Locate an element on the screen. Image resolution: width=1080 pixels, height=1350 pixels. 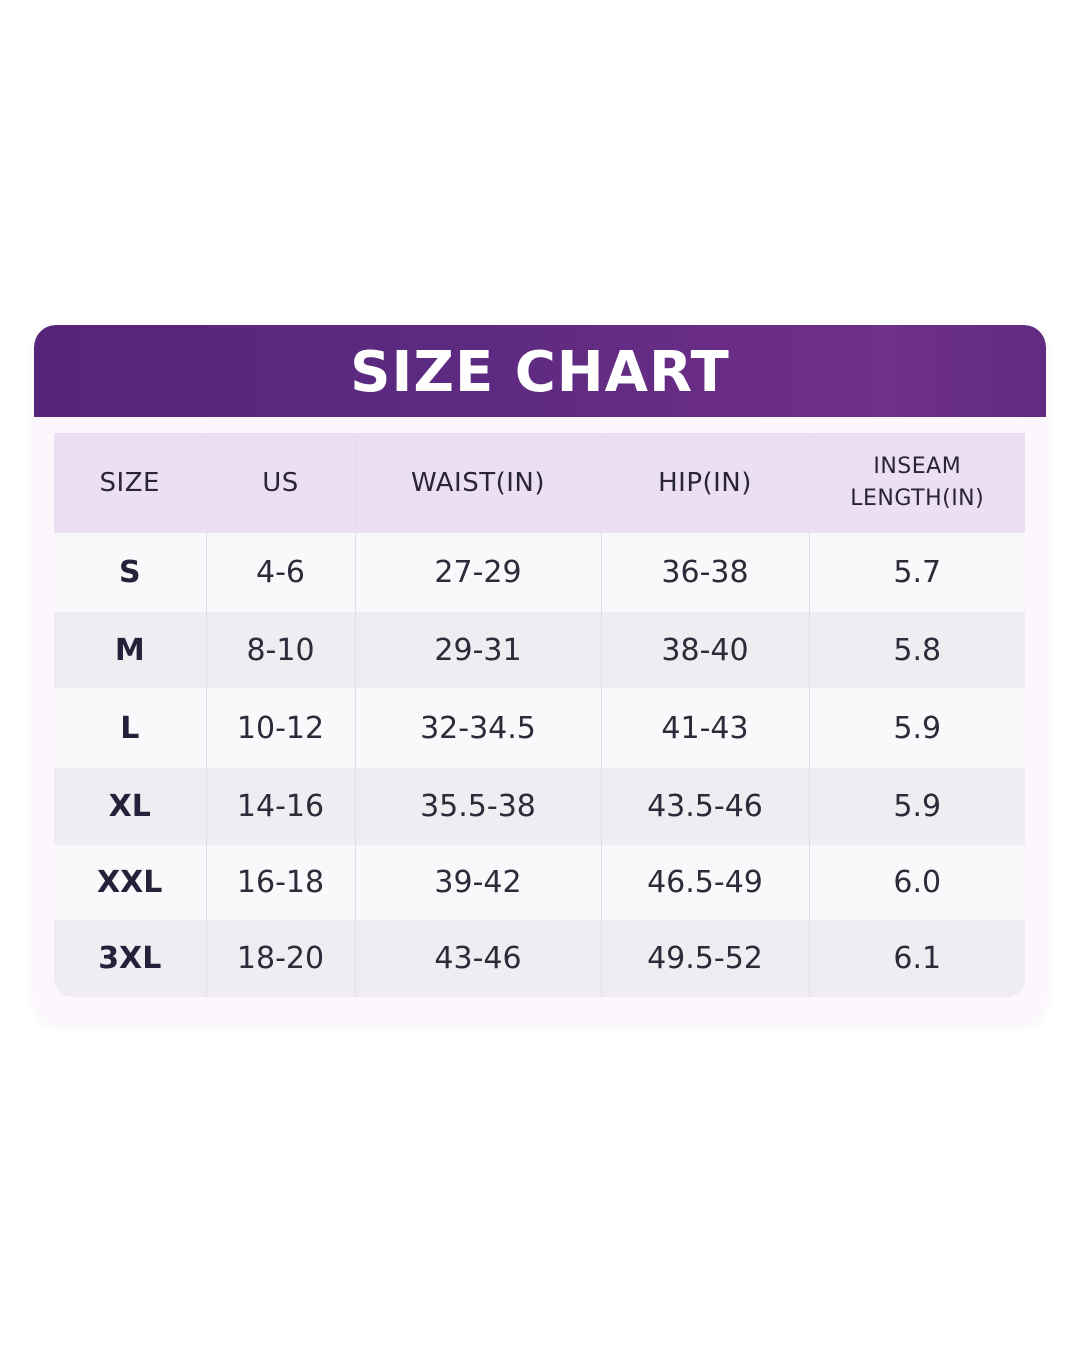
cell-hip: 38-40 is located at coordinates (705, 650).